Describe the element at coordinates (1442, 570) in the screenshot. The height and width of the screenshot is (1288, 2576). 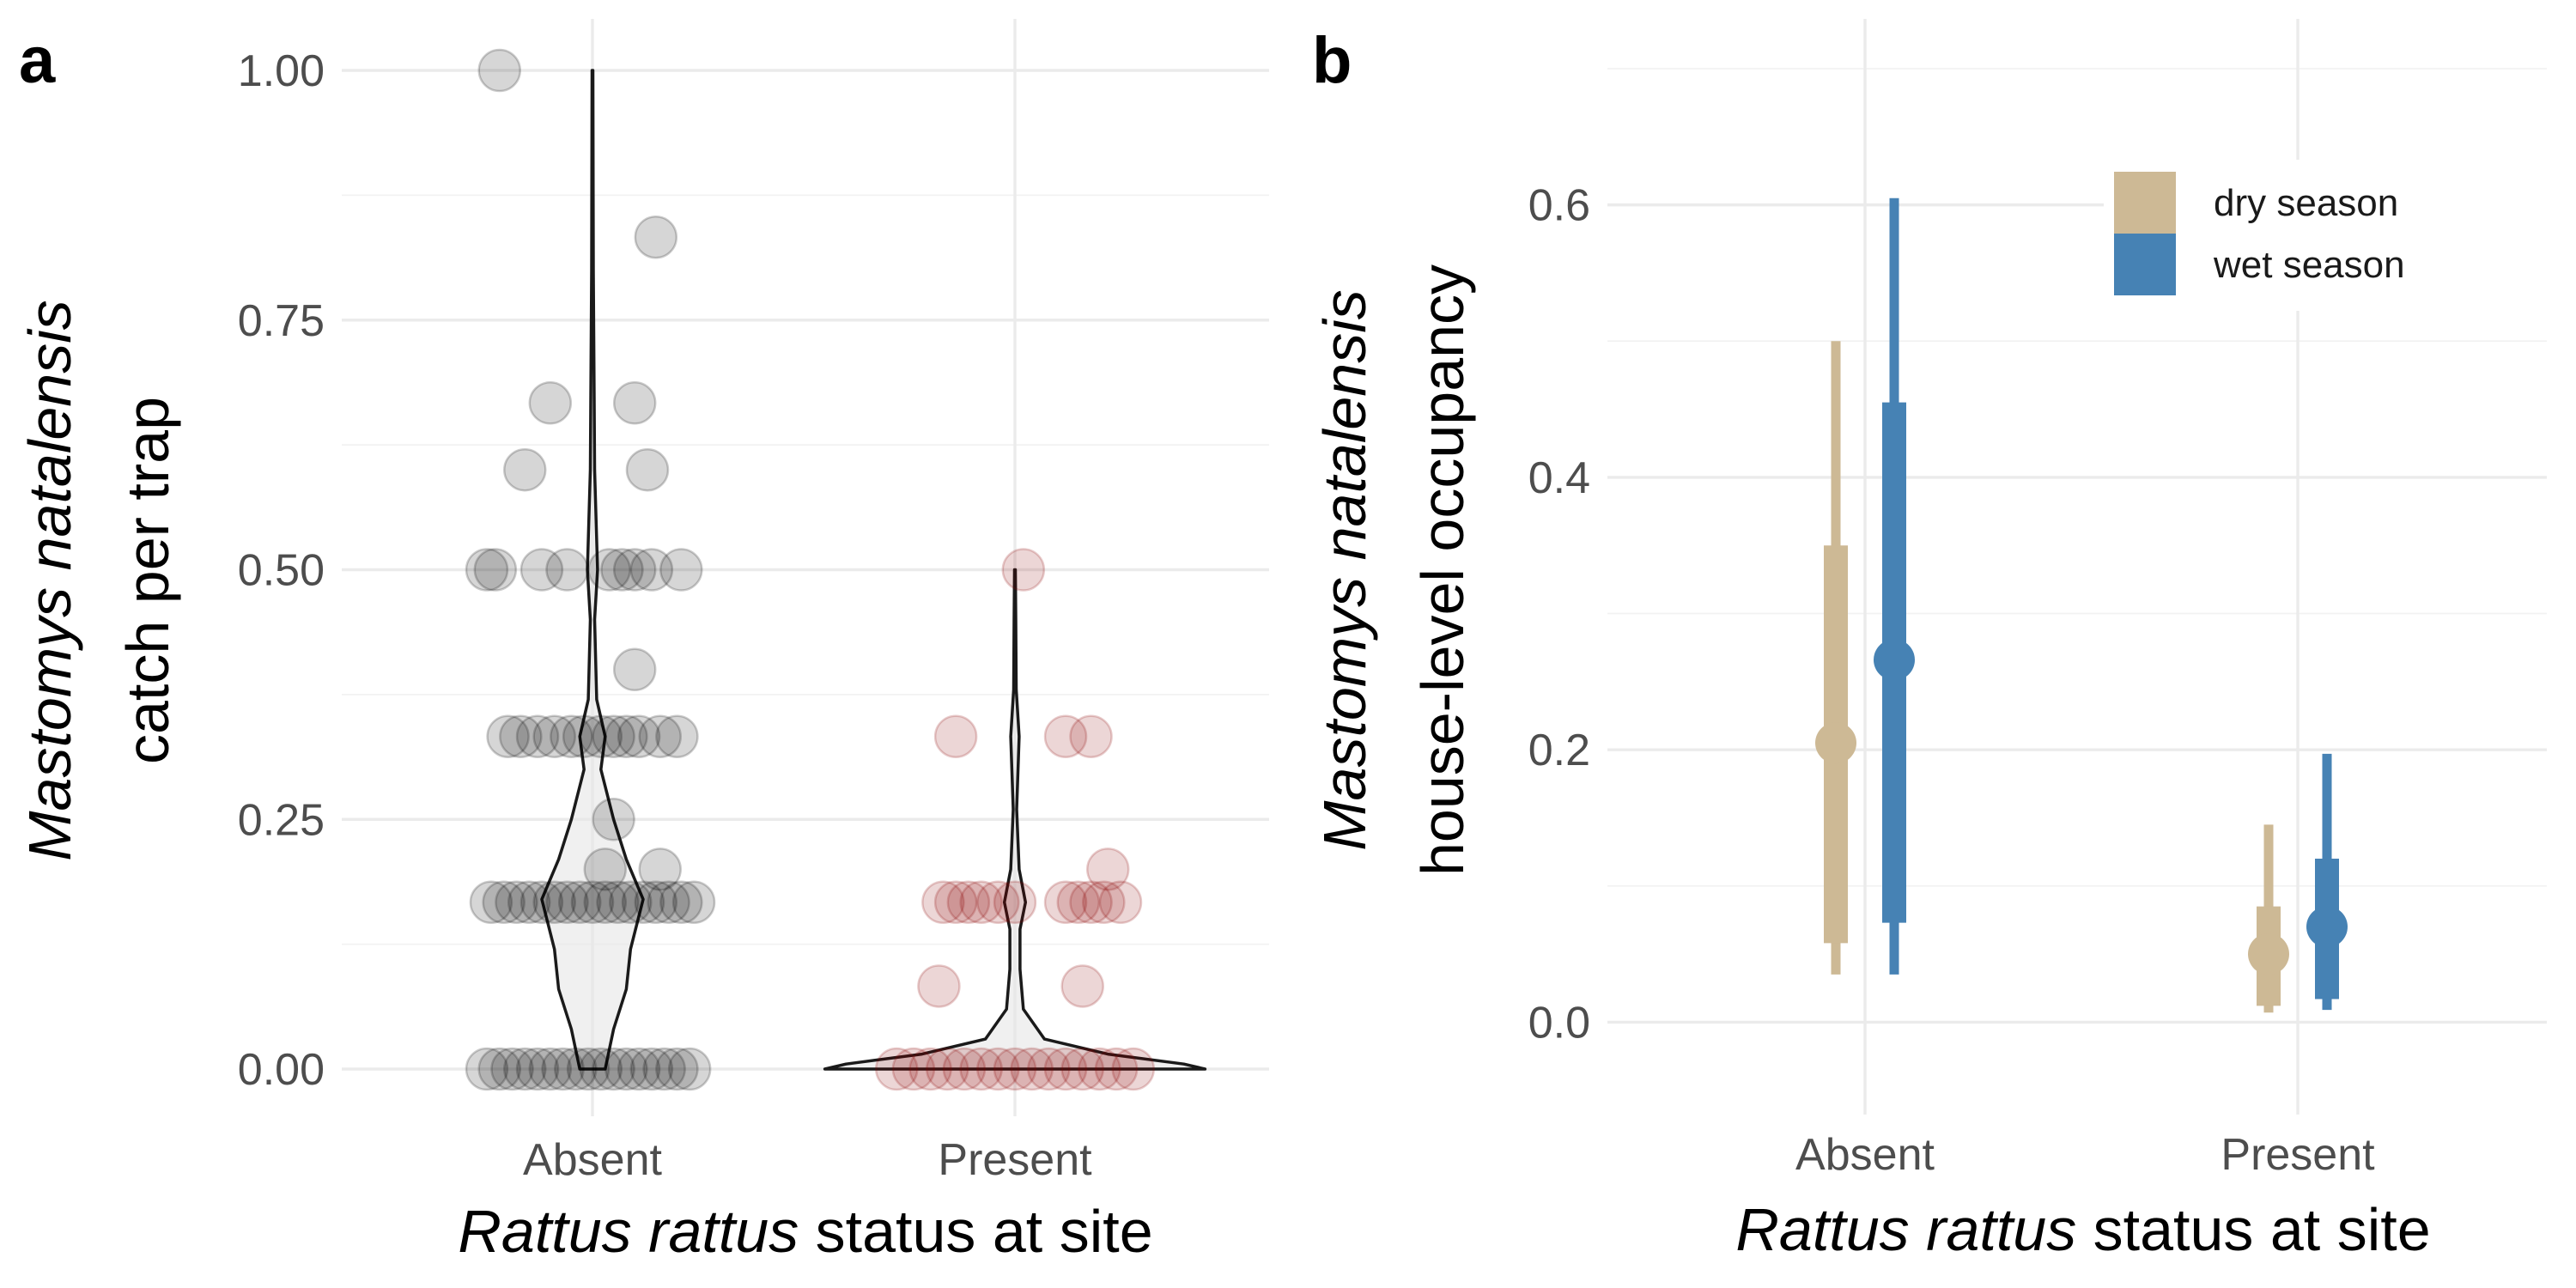
I see `panel-b-y-title-plain: house-level occupancy` at that location.